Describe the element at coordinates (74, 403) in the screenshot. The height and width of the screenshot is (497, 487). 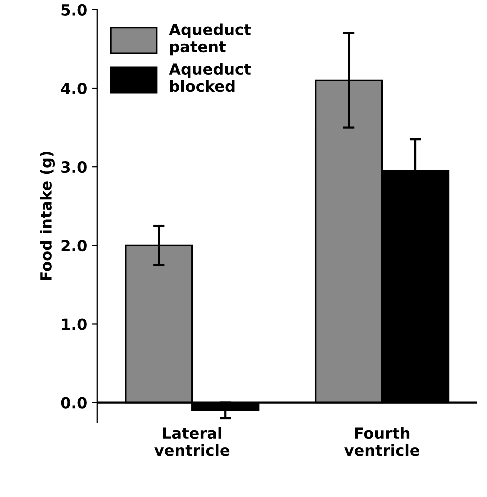
I see `y-tick-label: 0.0` at that location.